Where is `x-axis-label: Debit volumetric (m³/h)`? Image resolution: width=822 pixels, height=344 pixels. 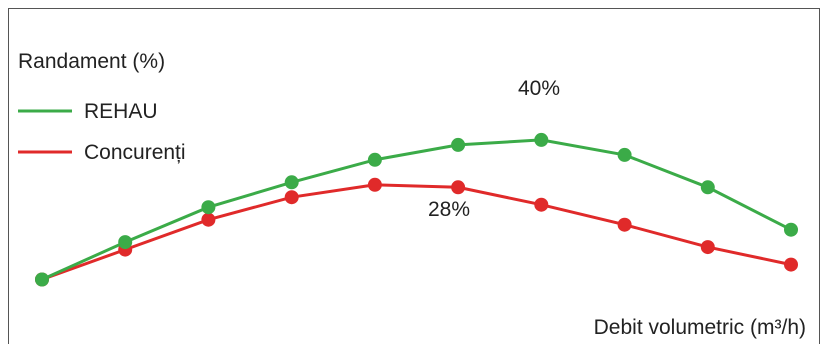 x-axis-label: Debit volumetric (m³/h) is located at coordinates (700, 327).